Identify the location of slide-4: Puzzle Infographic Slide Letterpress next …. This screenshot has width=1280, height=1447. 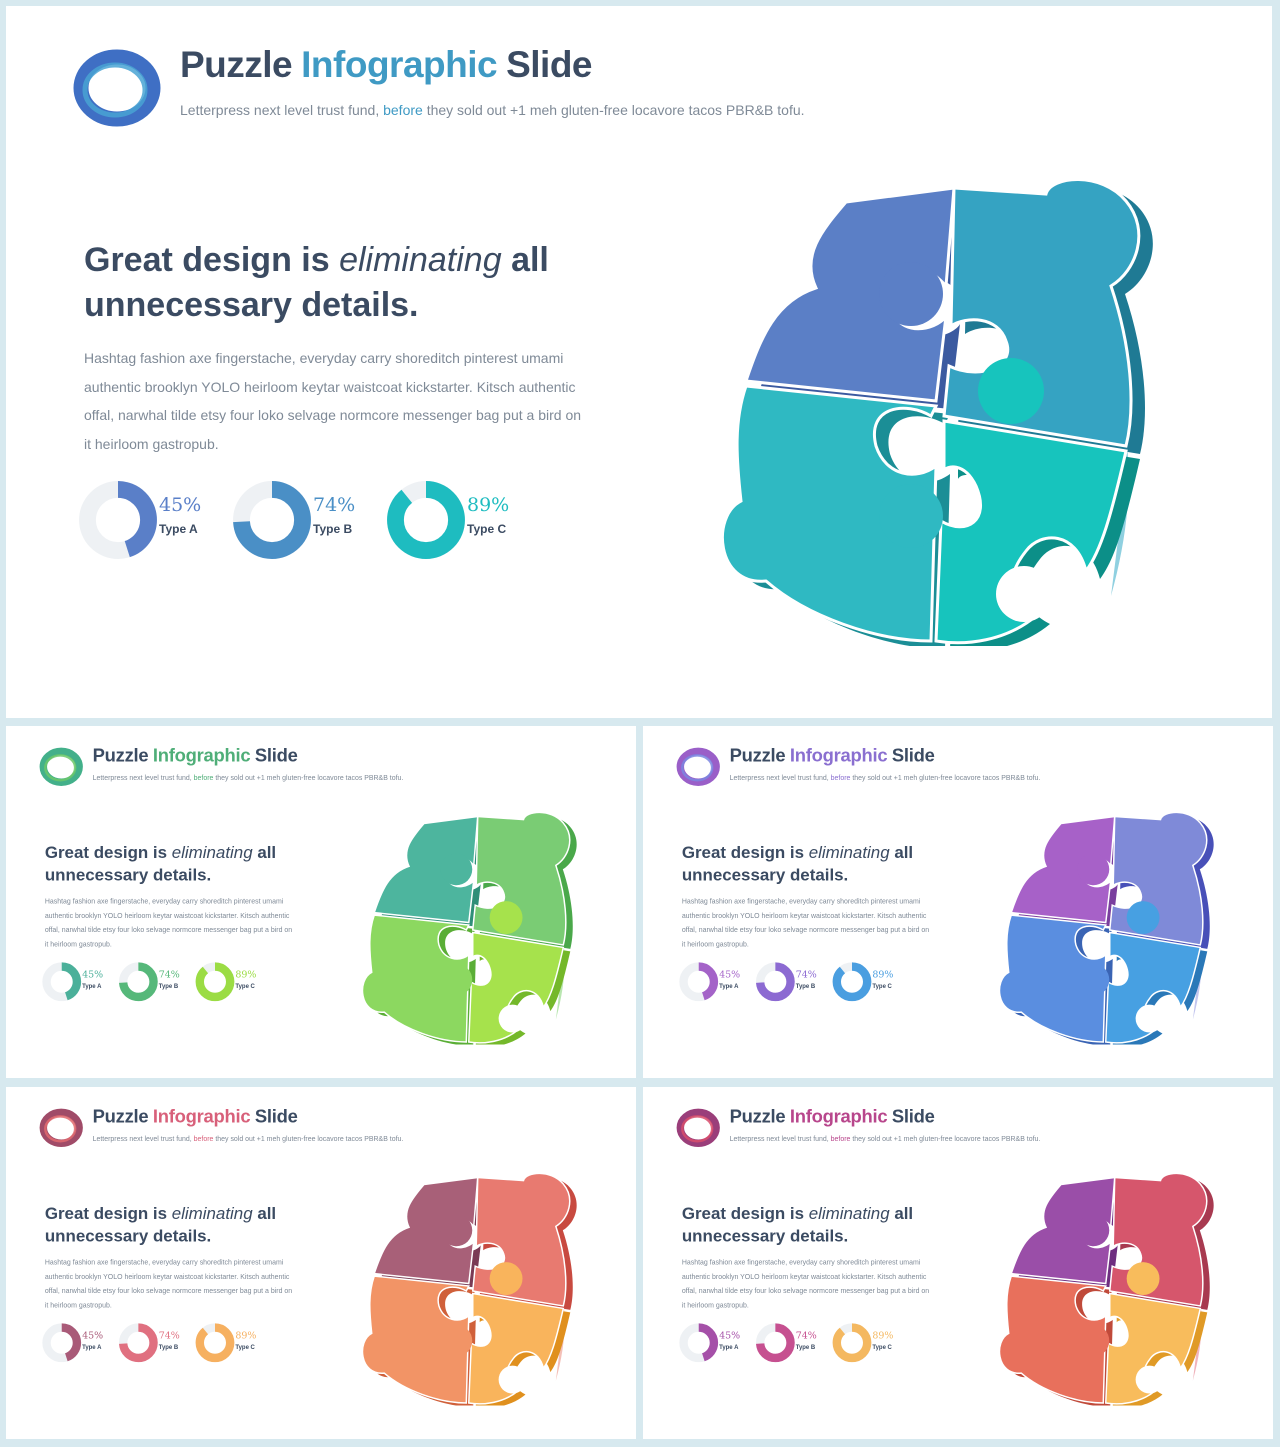
(321, 1263).